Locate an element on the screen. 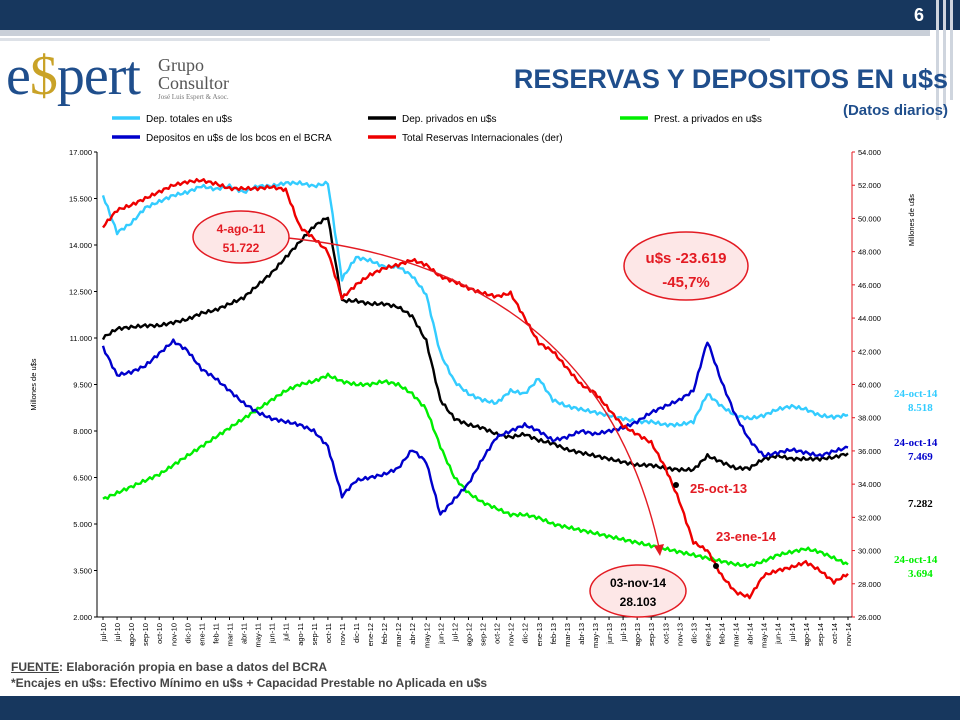  y2-tick-label: 50.000 is located at coordinates (869, 218).